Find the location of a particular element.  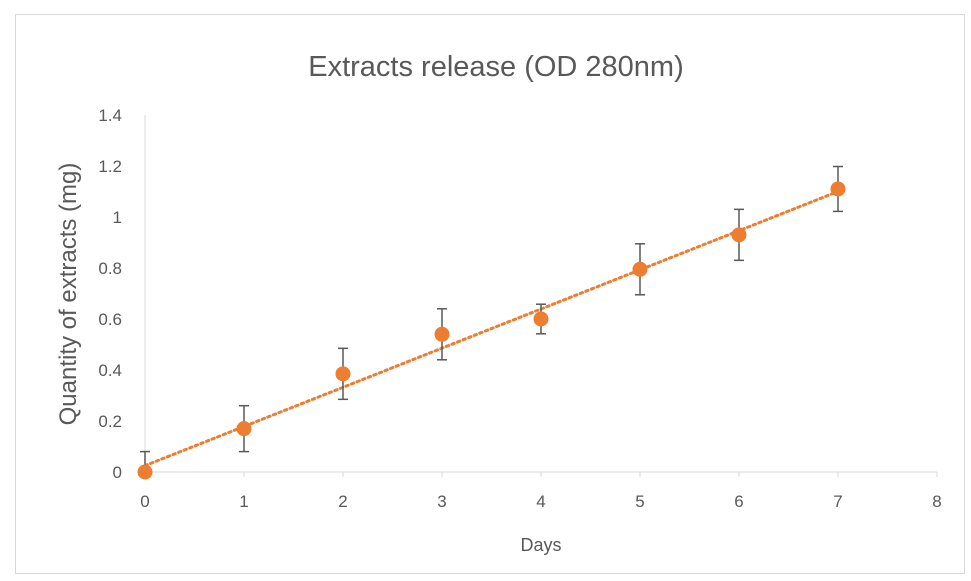

x-tick-label: 7 is located at coordinates (837, 501).